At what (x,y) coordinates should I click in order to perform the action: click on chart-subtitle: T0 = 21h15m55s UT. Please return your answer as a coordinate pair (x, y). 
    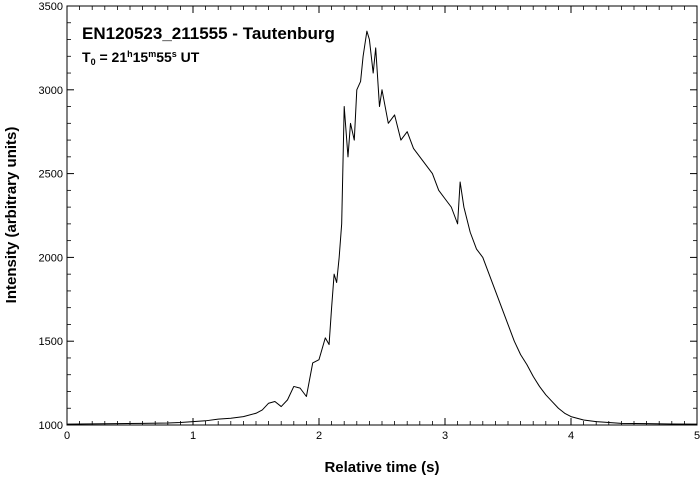
    Looking at the image, I should click on (141, 58).